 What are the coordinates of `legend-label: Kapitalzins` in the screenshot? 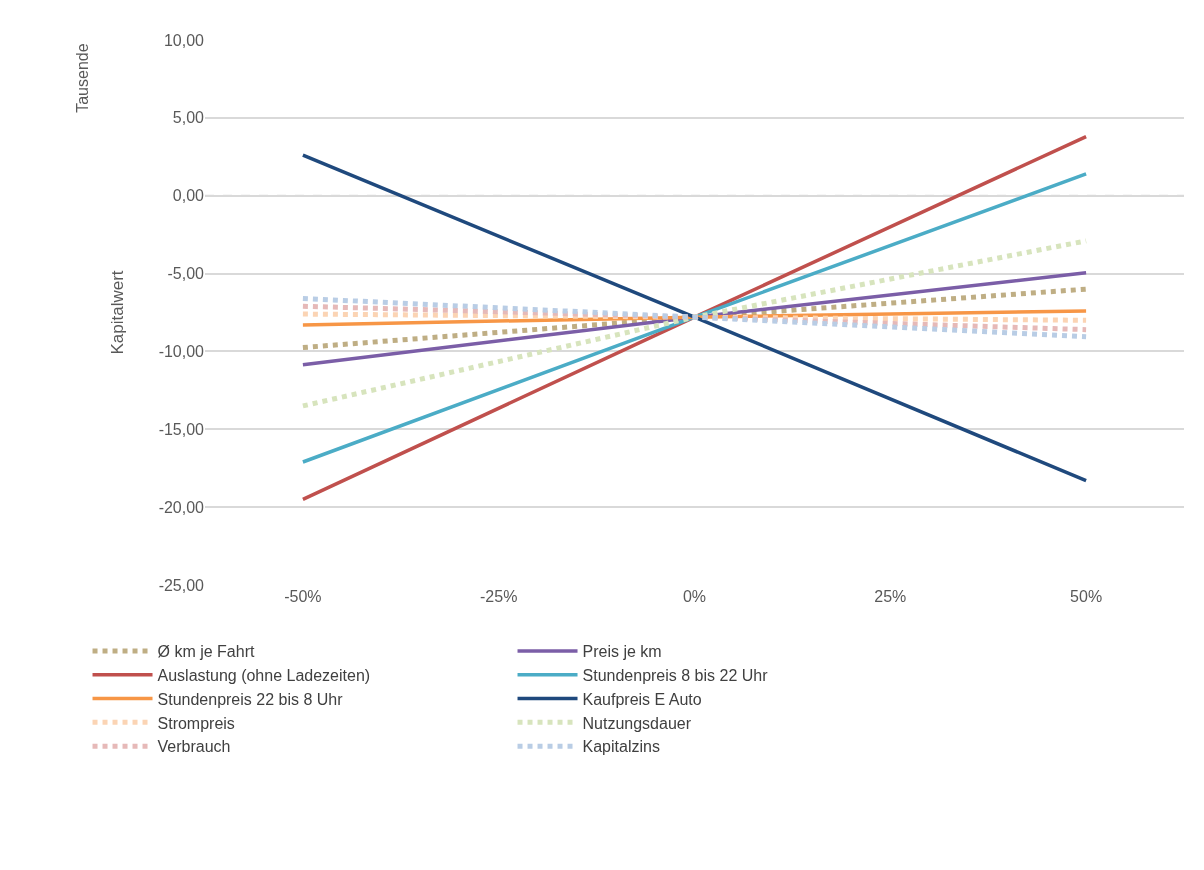 It's located at (621, 747).